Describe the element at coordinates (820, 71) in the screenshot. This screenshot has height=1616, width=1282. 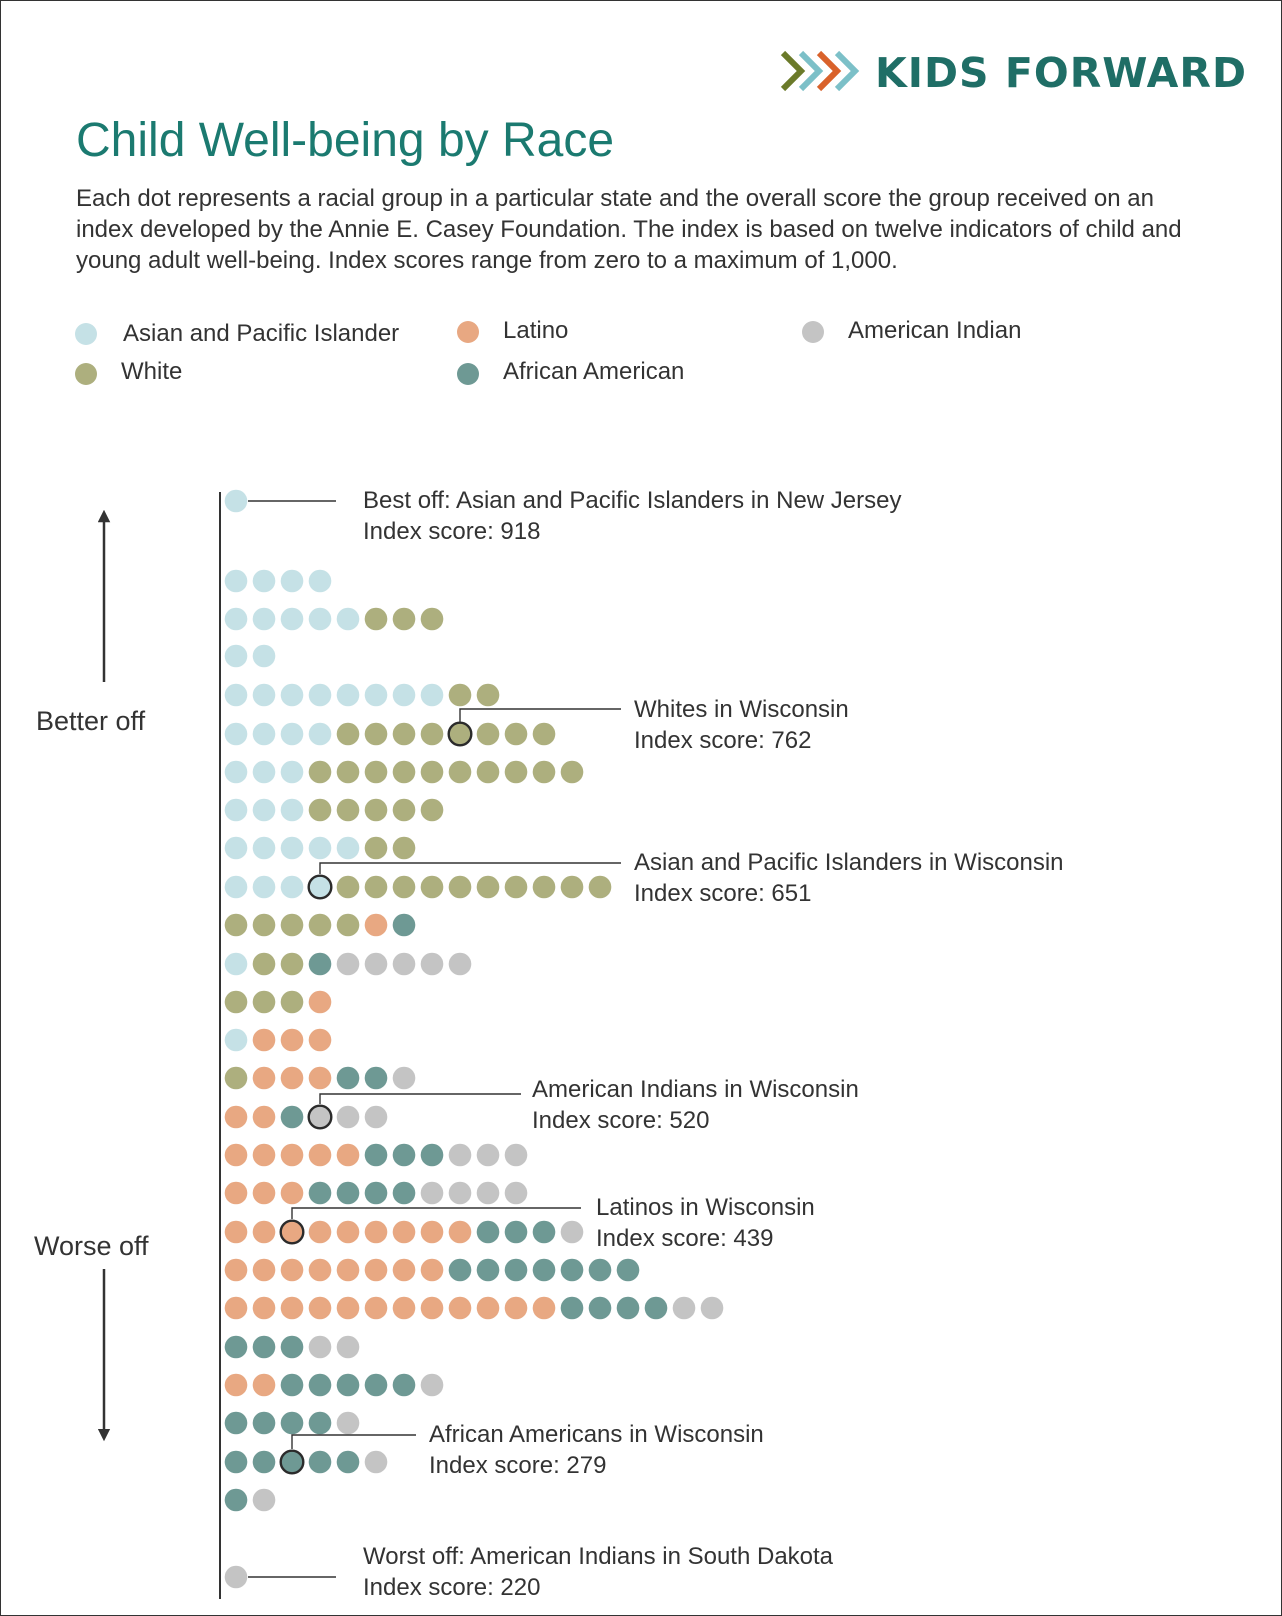
I see `chevron-logo-icon` at that location.